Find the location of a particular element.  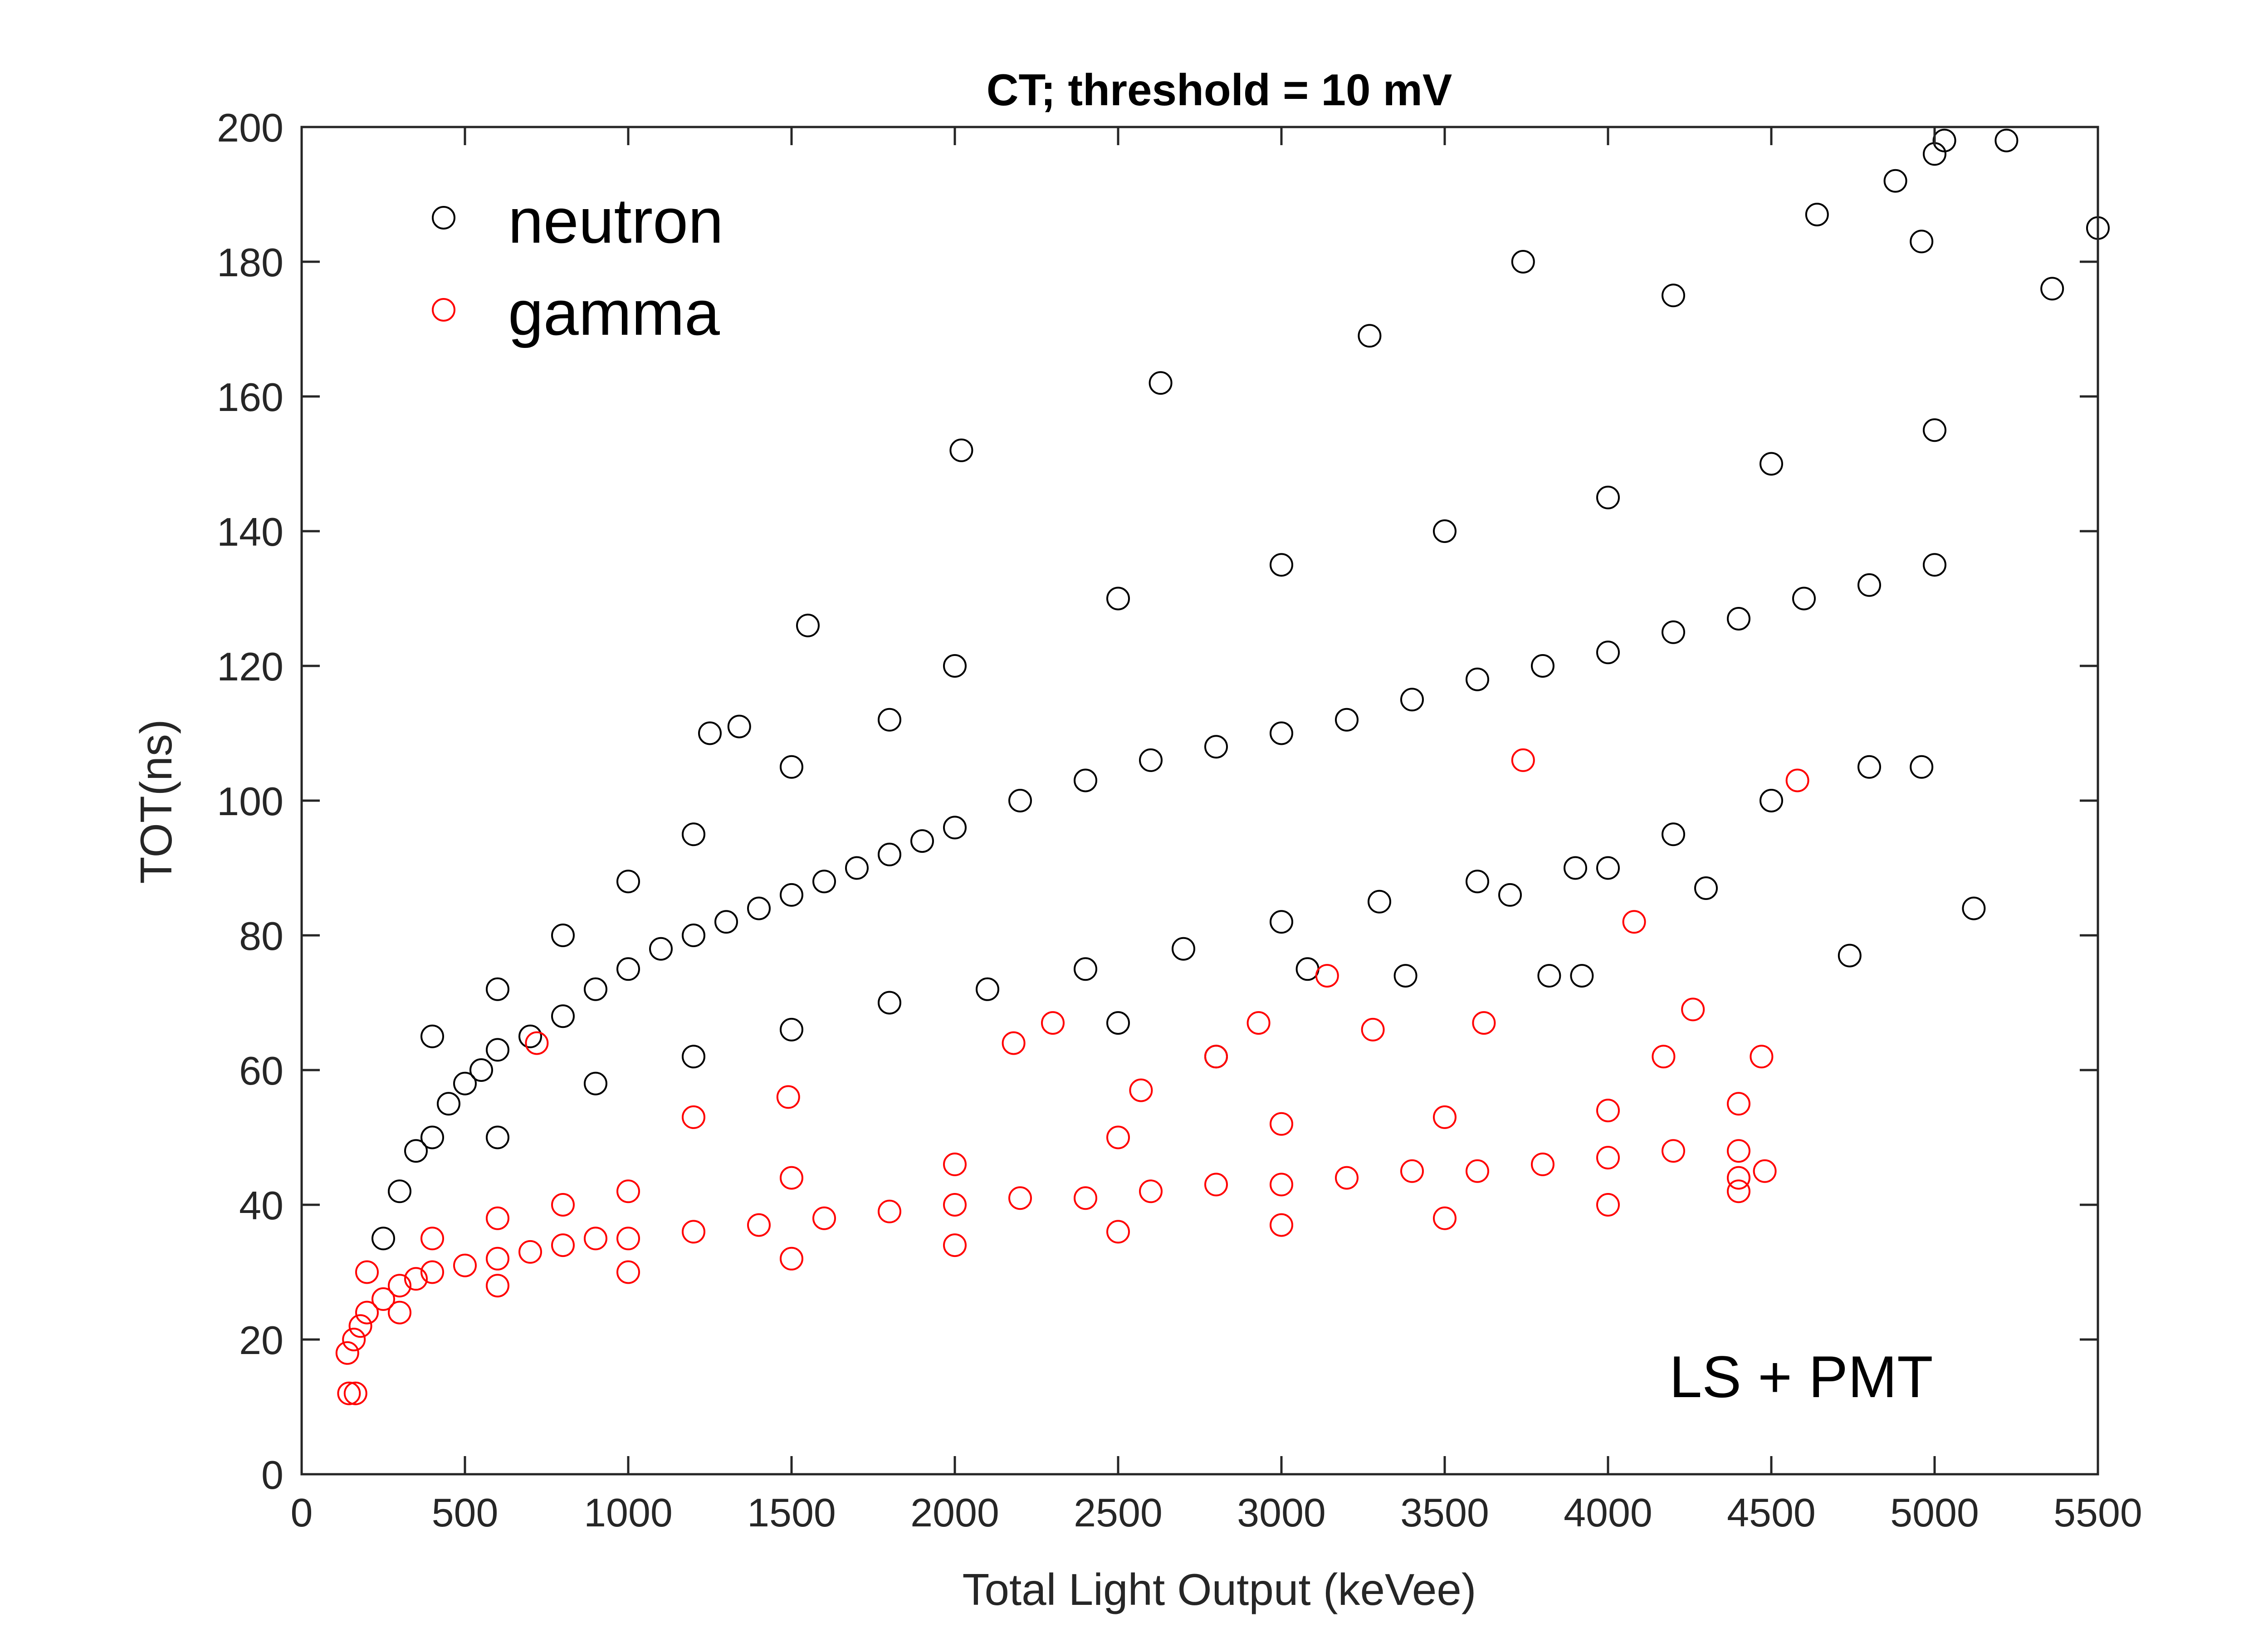

x-tick-label: 2500 is located at coordinates (1119, 1512).